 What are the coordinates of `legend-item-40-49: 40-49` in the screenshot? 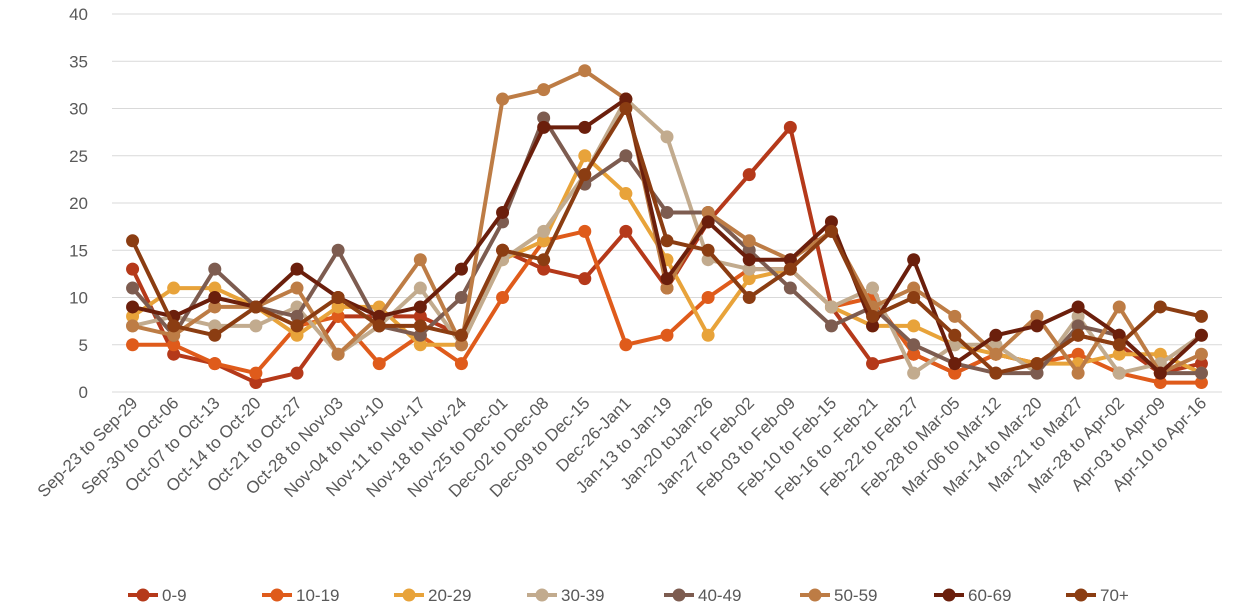 It's located at (702, 595).